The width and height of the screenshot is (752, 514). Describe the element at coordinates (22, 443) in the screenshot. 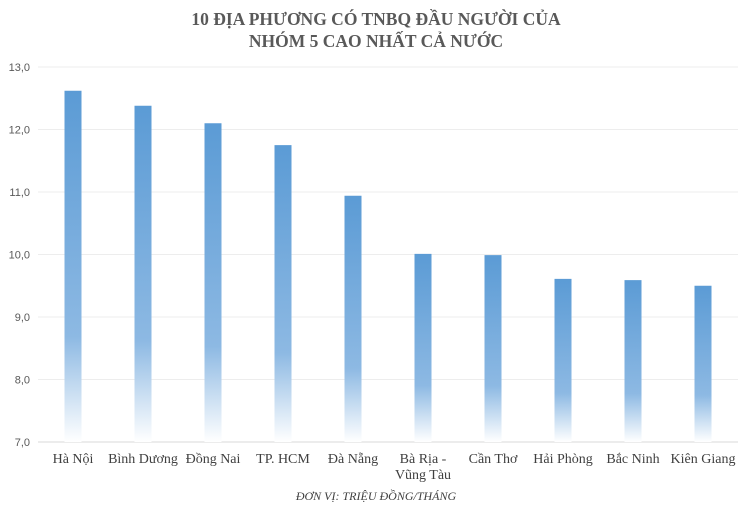

I see `y-tick-label: 7,0` at that location.